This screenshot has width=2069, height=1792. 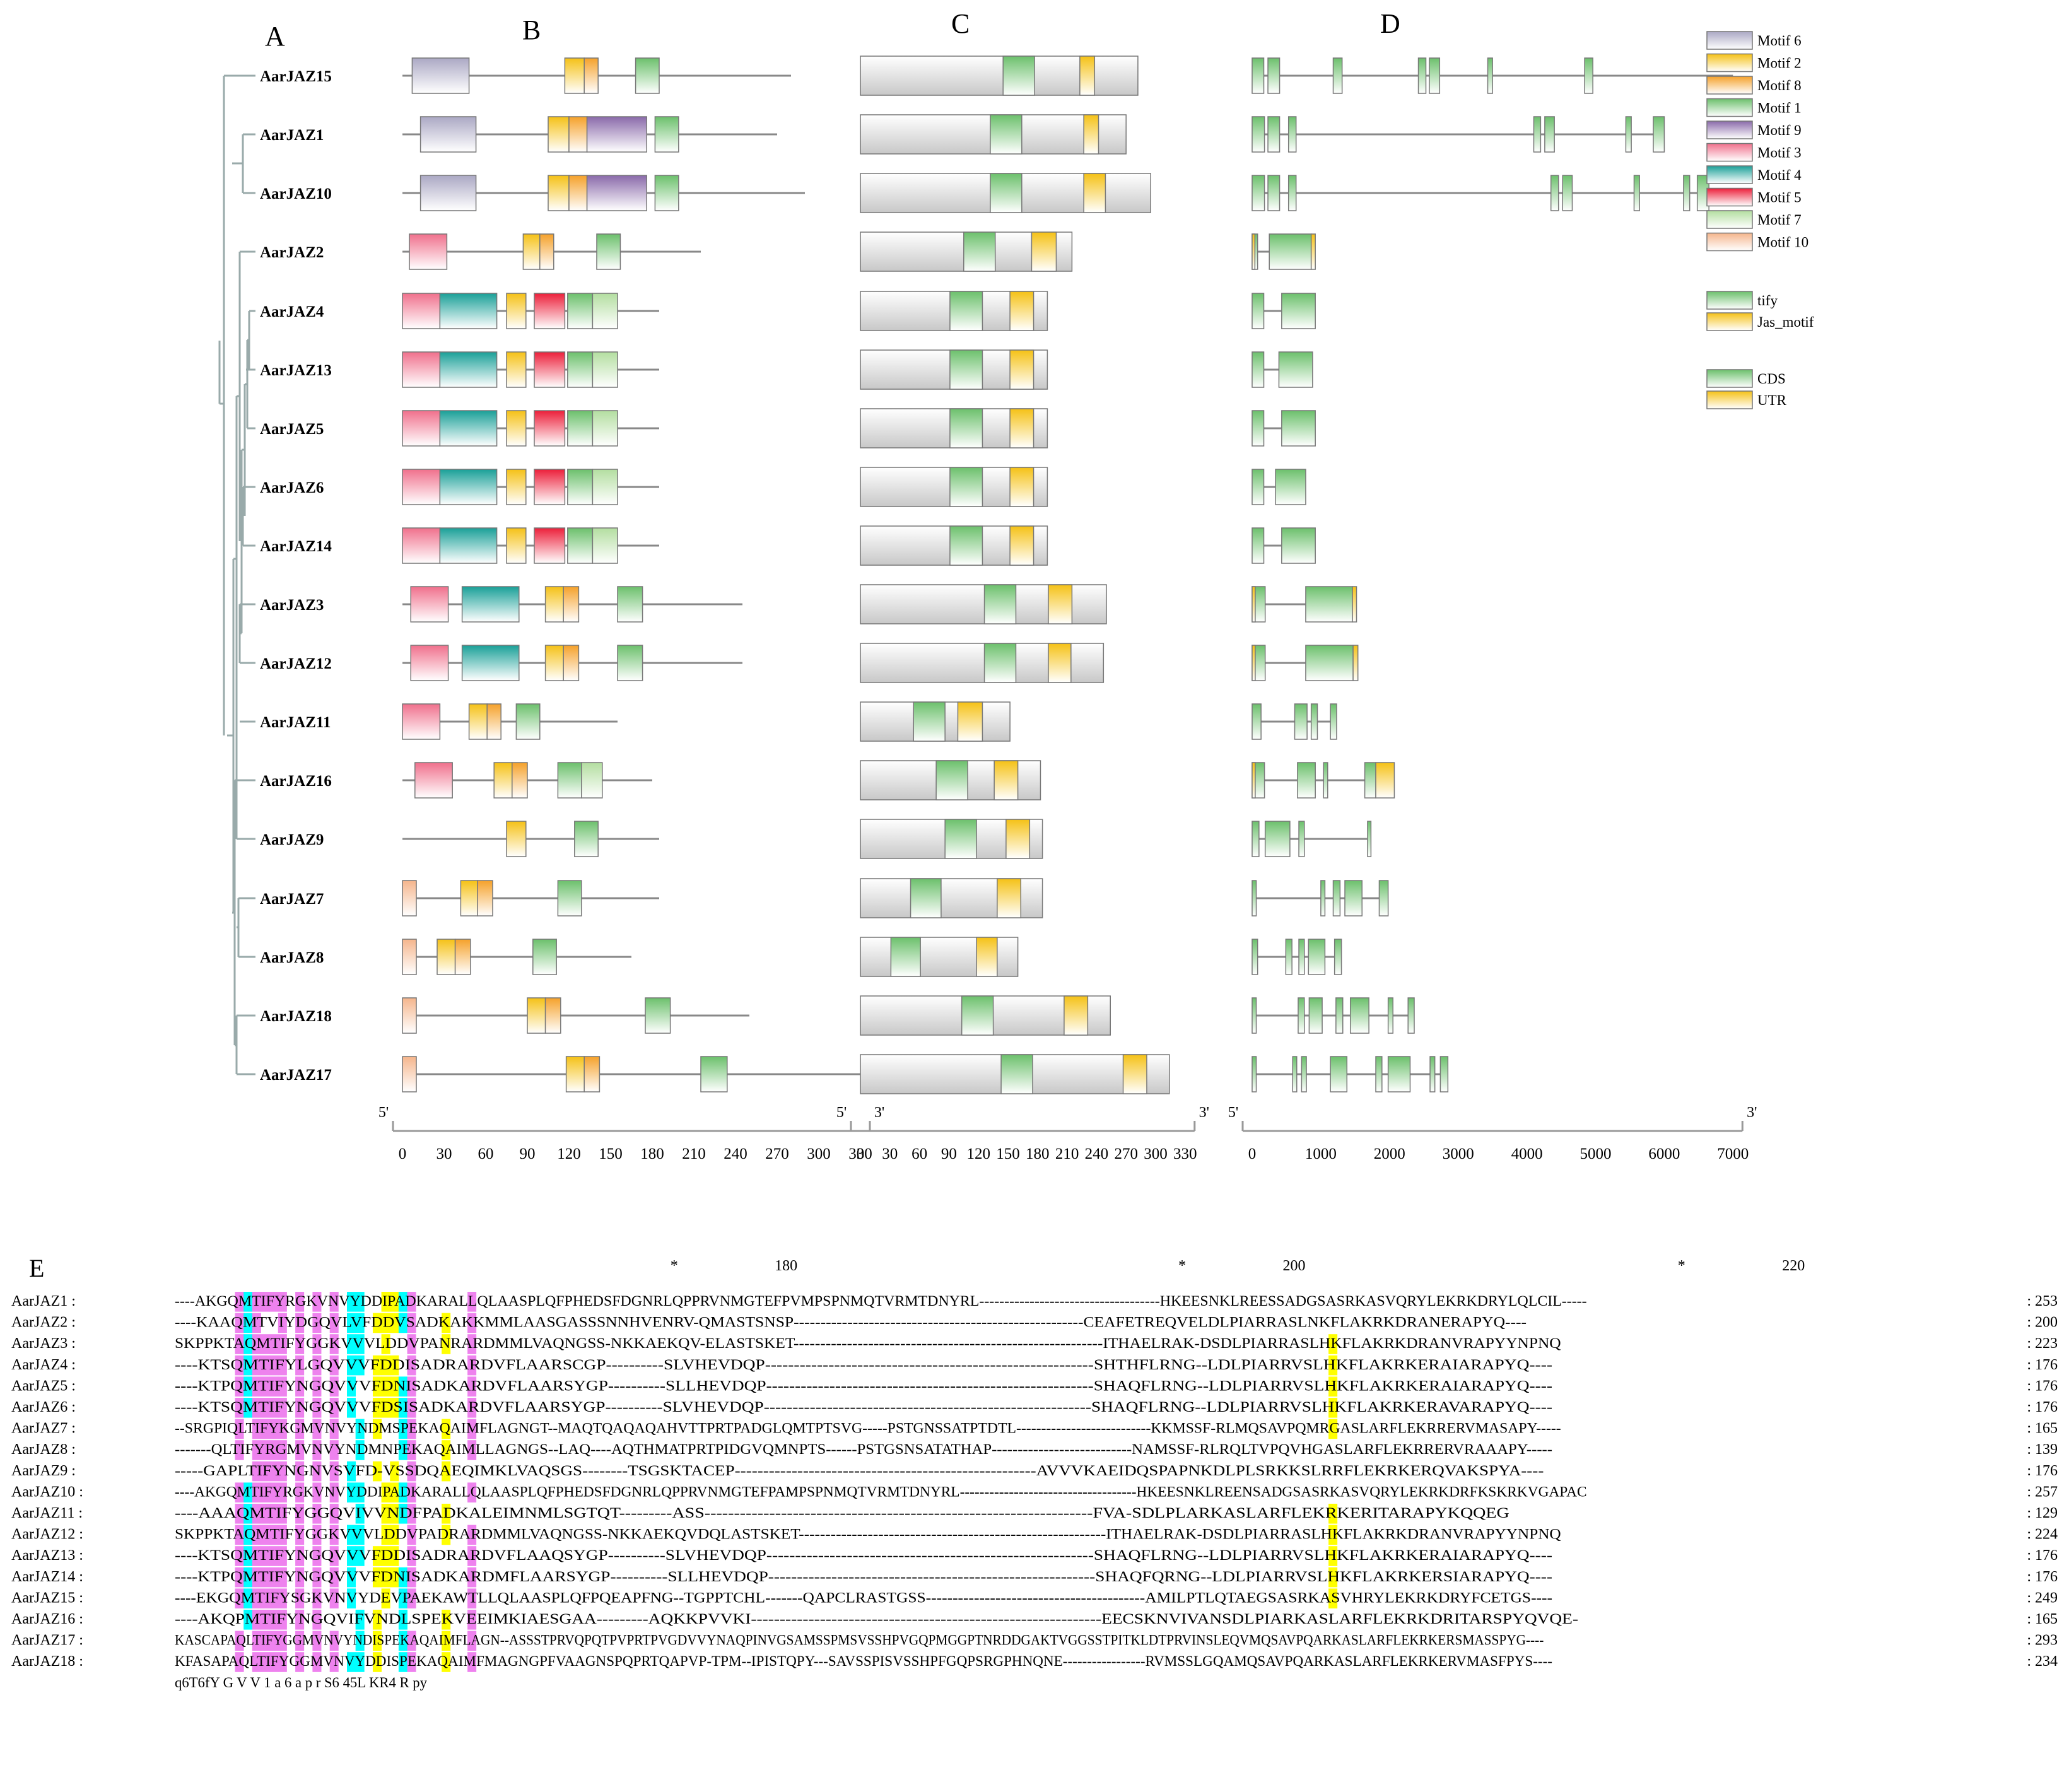 I want to click on structure-axis-tick-label: 0, so click(x=1252, y=1153).